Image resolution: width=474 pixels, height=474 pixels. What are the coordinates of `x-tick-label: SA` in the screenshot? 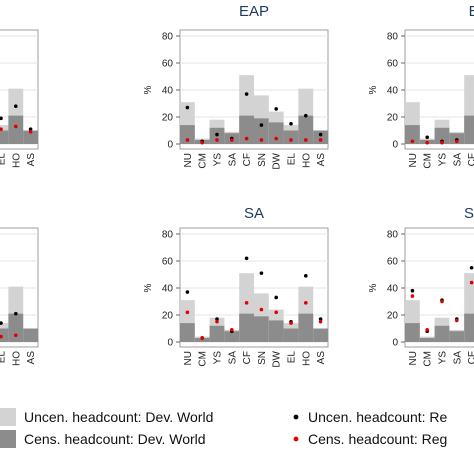 It's located at (232, 160).